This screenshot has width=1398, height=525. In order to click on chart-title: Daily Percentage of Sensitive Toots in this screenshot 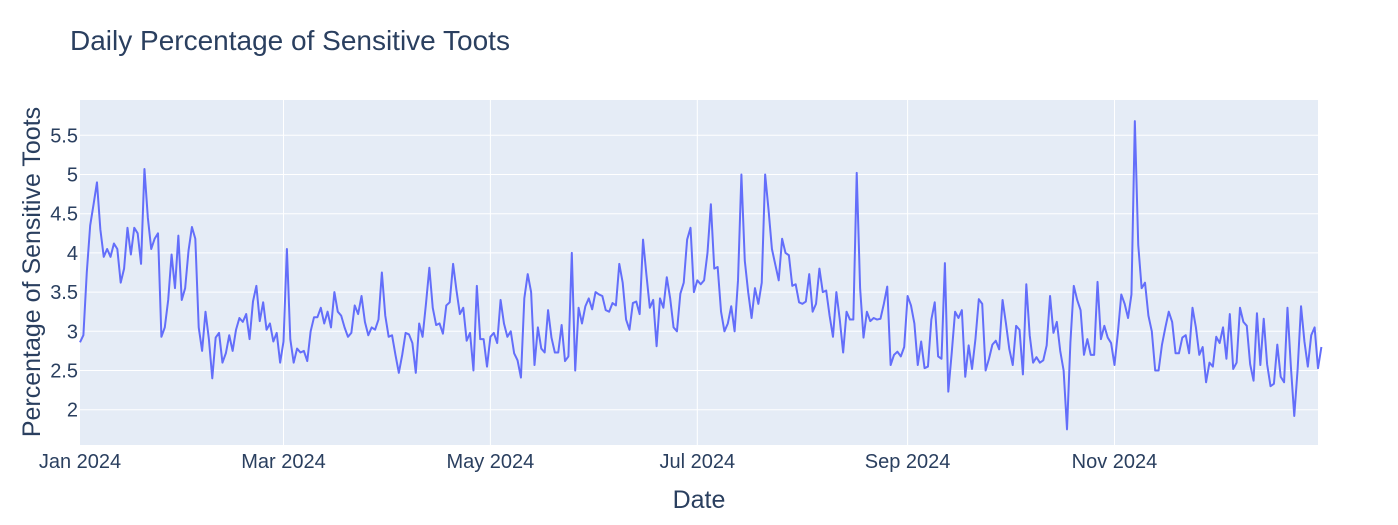, I will do `click(290, 40)`.